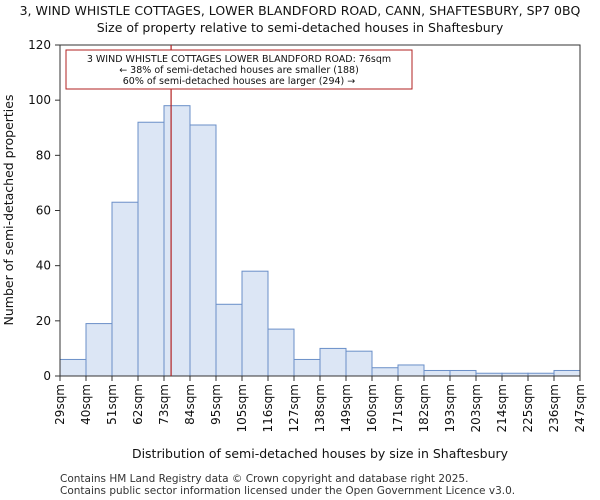  I want to click on y-axis-label: Number of semi-detached properties, so click(8, 210).